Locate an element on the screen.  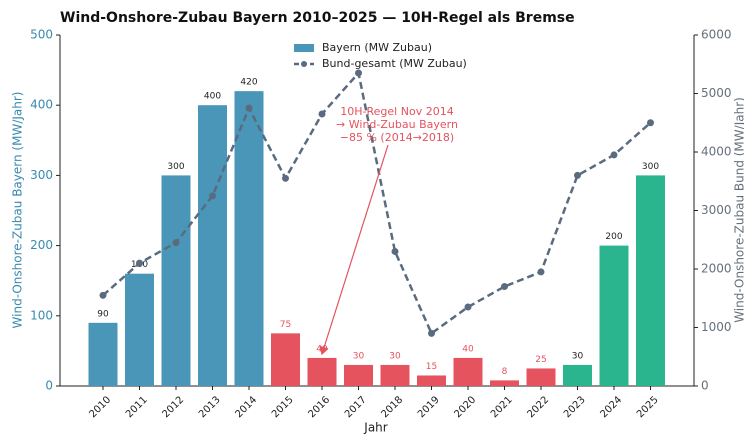
x-tick-label: 2014 is located at coordinates (246, 407).